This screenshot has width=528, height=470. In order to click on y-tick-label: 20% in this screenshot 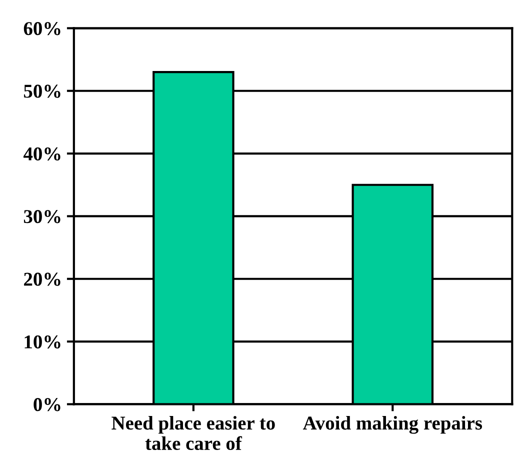, I will do `click(42, 279)`.